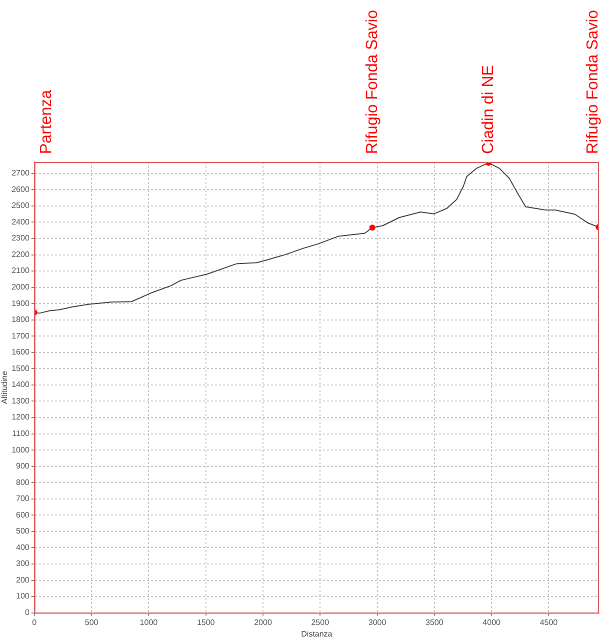 The width and height of the screenshot is (604, 639). What do you see at coordinates (23, 499) in the screenshot?
I see `y-tick-label: 700` at bounding box center [23, 499].